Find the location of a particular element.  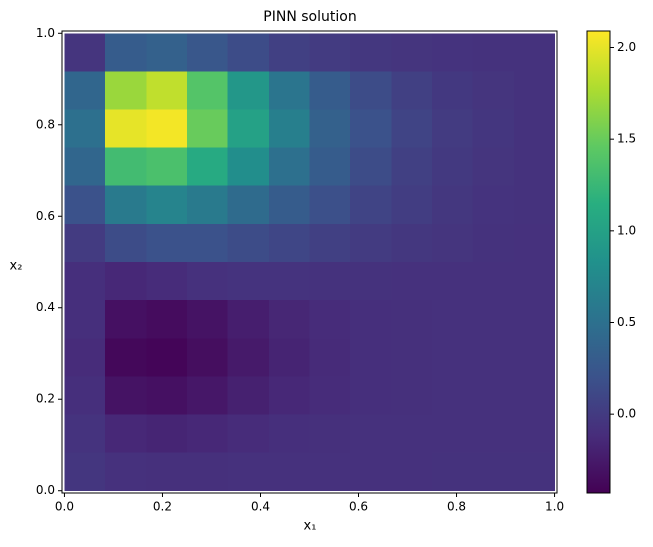

y-tick-label: 0.4 is located at coordinates (45, 307).